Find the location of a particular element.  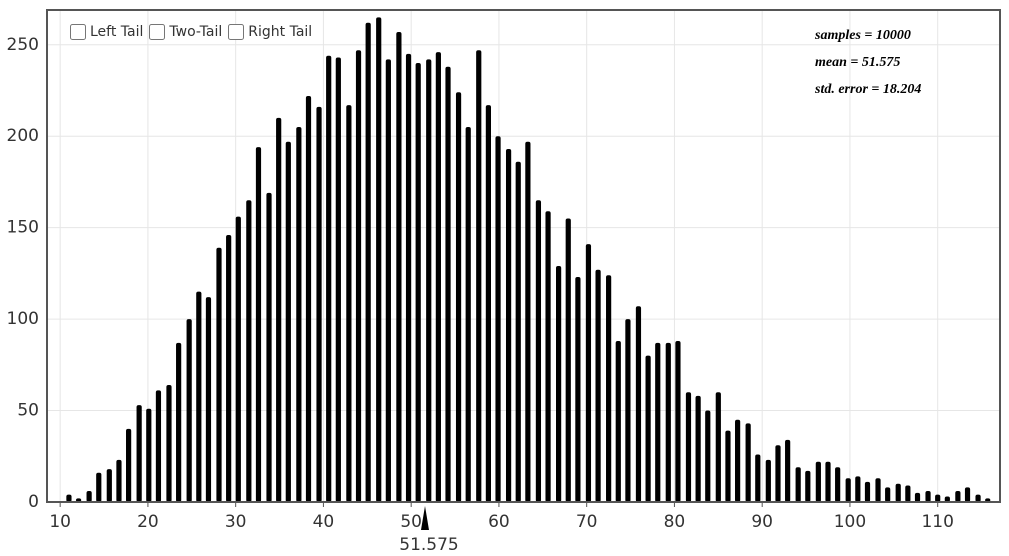

stat-text: mean = 51.575 is located at coordinates (857, 62).